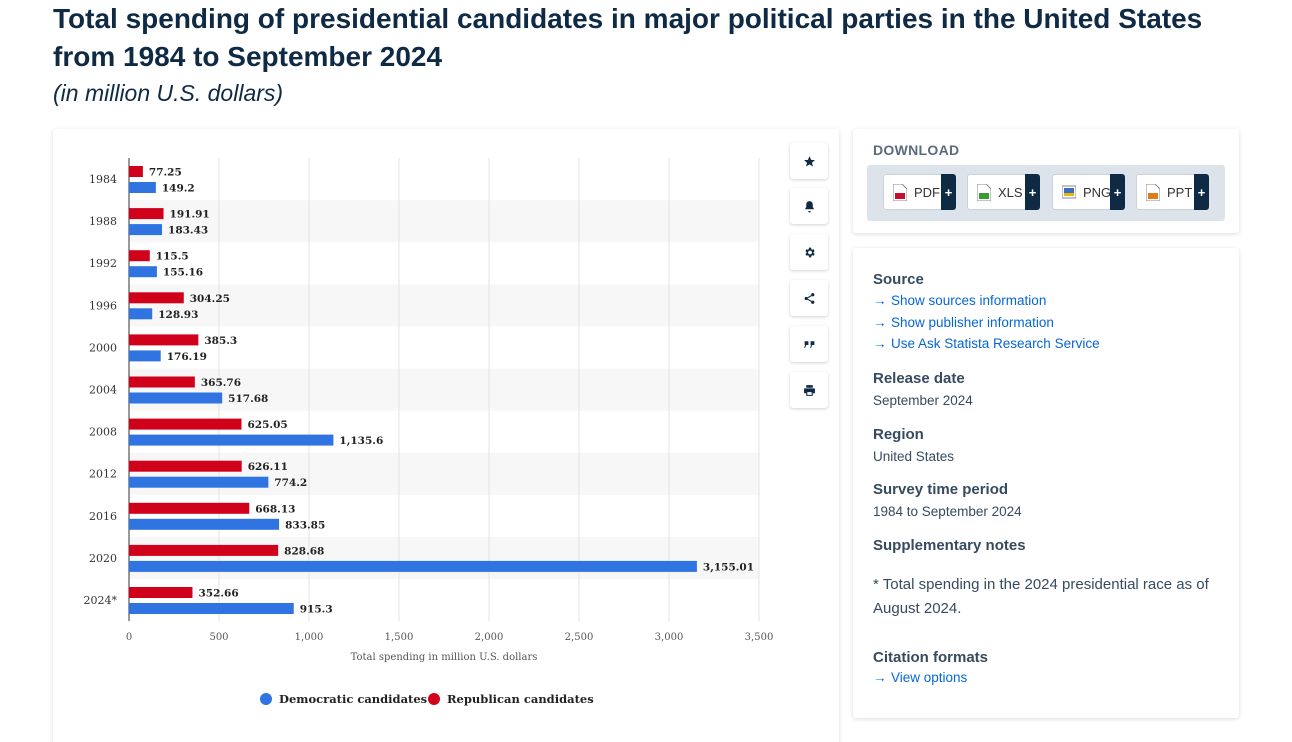 The image size is (1292, 742). Describe the element at coordinates (949, 545) in the screenshot. I see `supplementary-notes-heading: Supplementary notes` at that location.